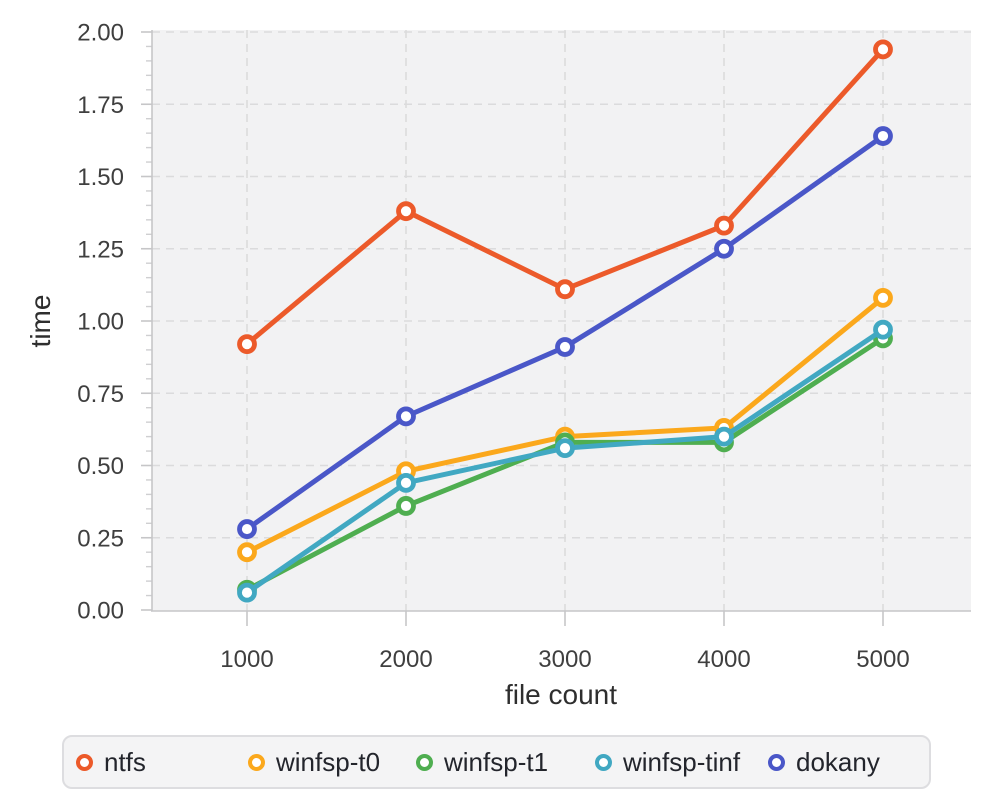  Describe the element at coordinates (406, 506) in the screenshot. I see `marker-winfsp-t1-2000` at that location.